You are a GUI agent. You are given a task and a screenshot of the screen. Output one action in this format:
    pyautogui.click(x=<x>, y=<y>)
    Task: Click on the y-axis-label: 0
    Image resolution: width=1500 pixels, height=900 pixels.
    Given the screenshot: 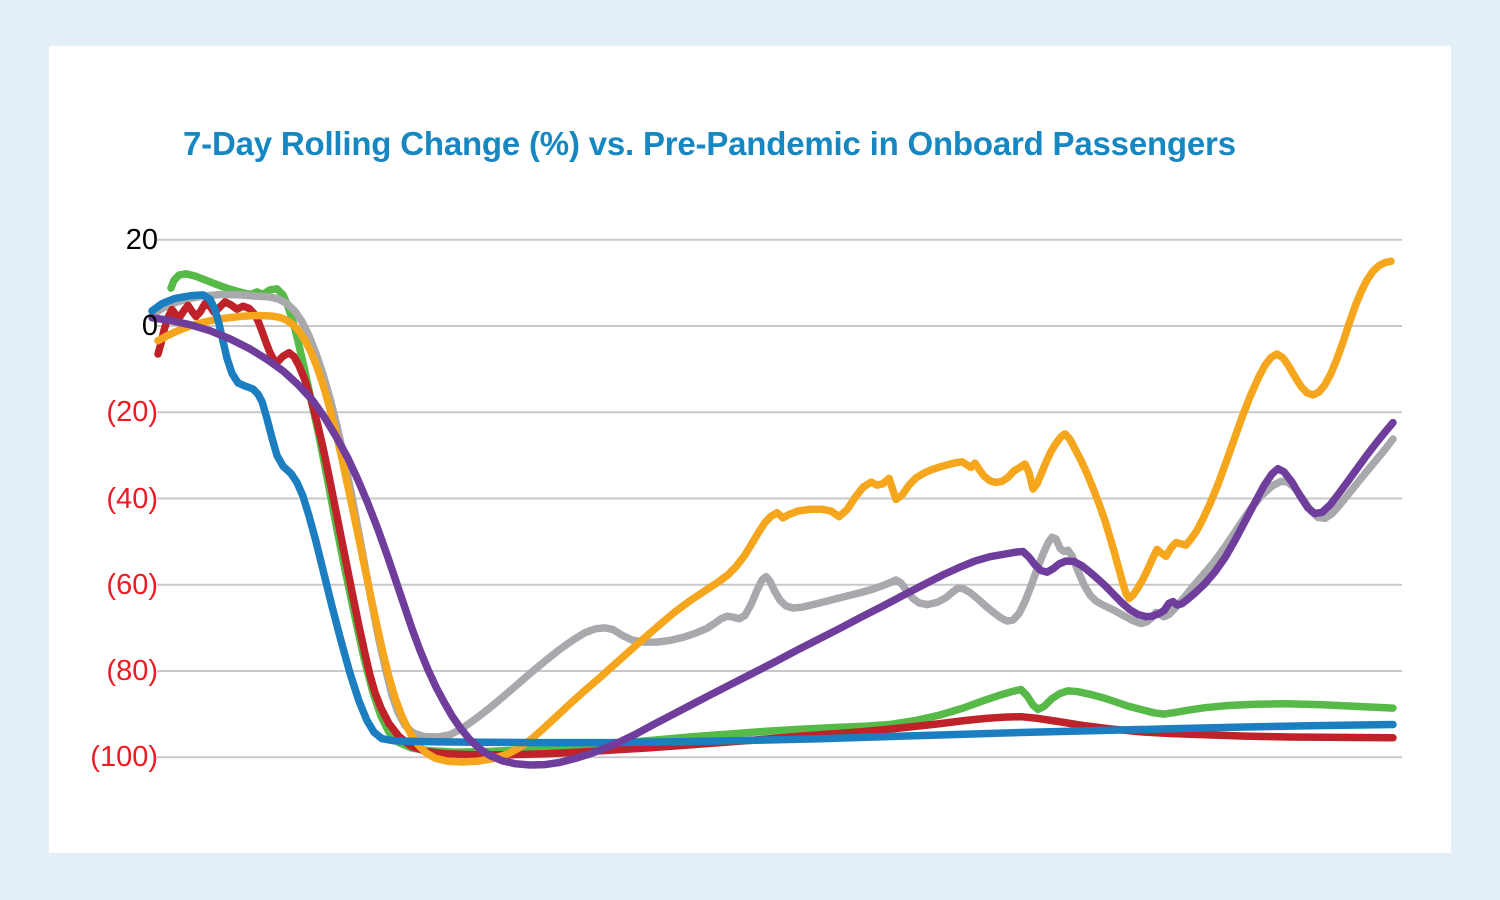 What is the action you would take?
    pyautogui.click(x=149, y=326)
    